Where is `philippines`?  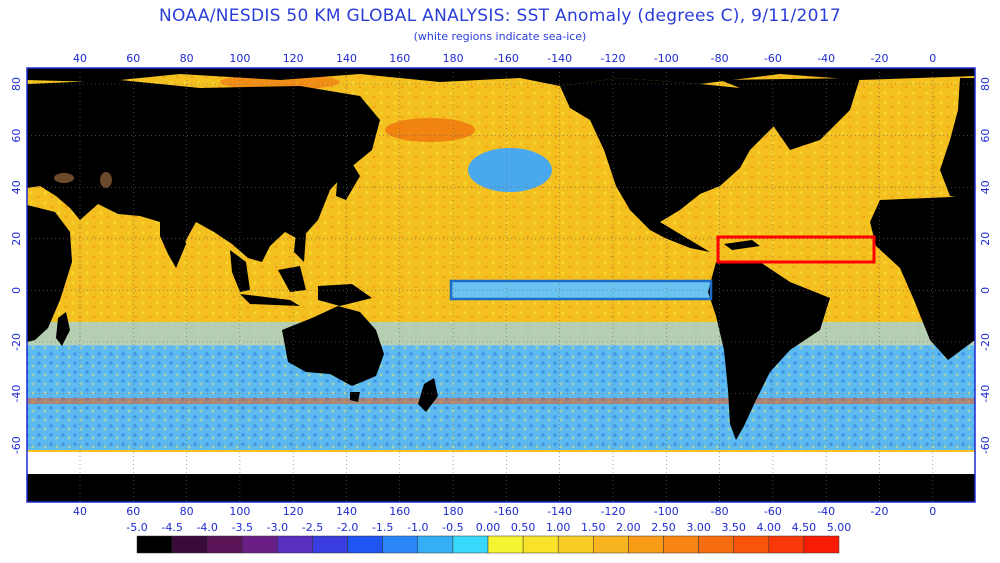 philippines is located at coordinates (300, 247).